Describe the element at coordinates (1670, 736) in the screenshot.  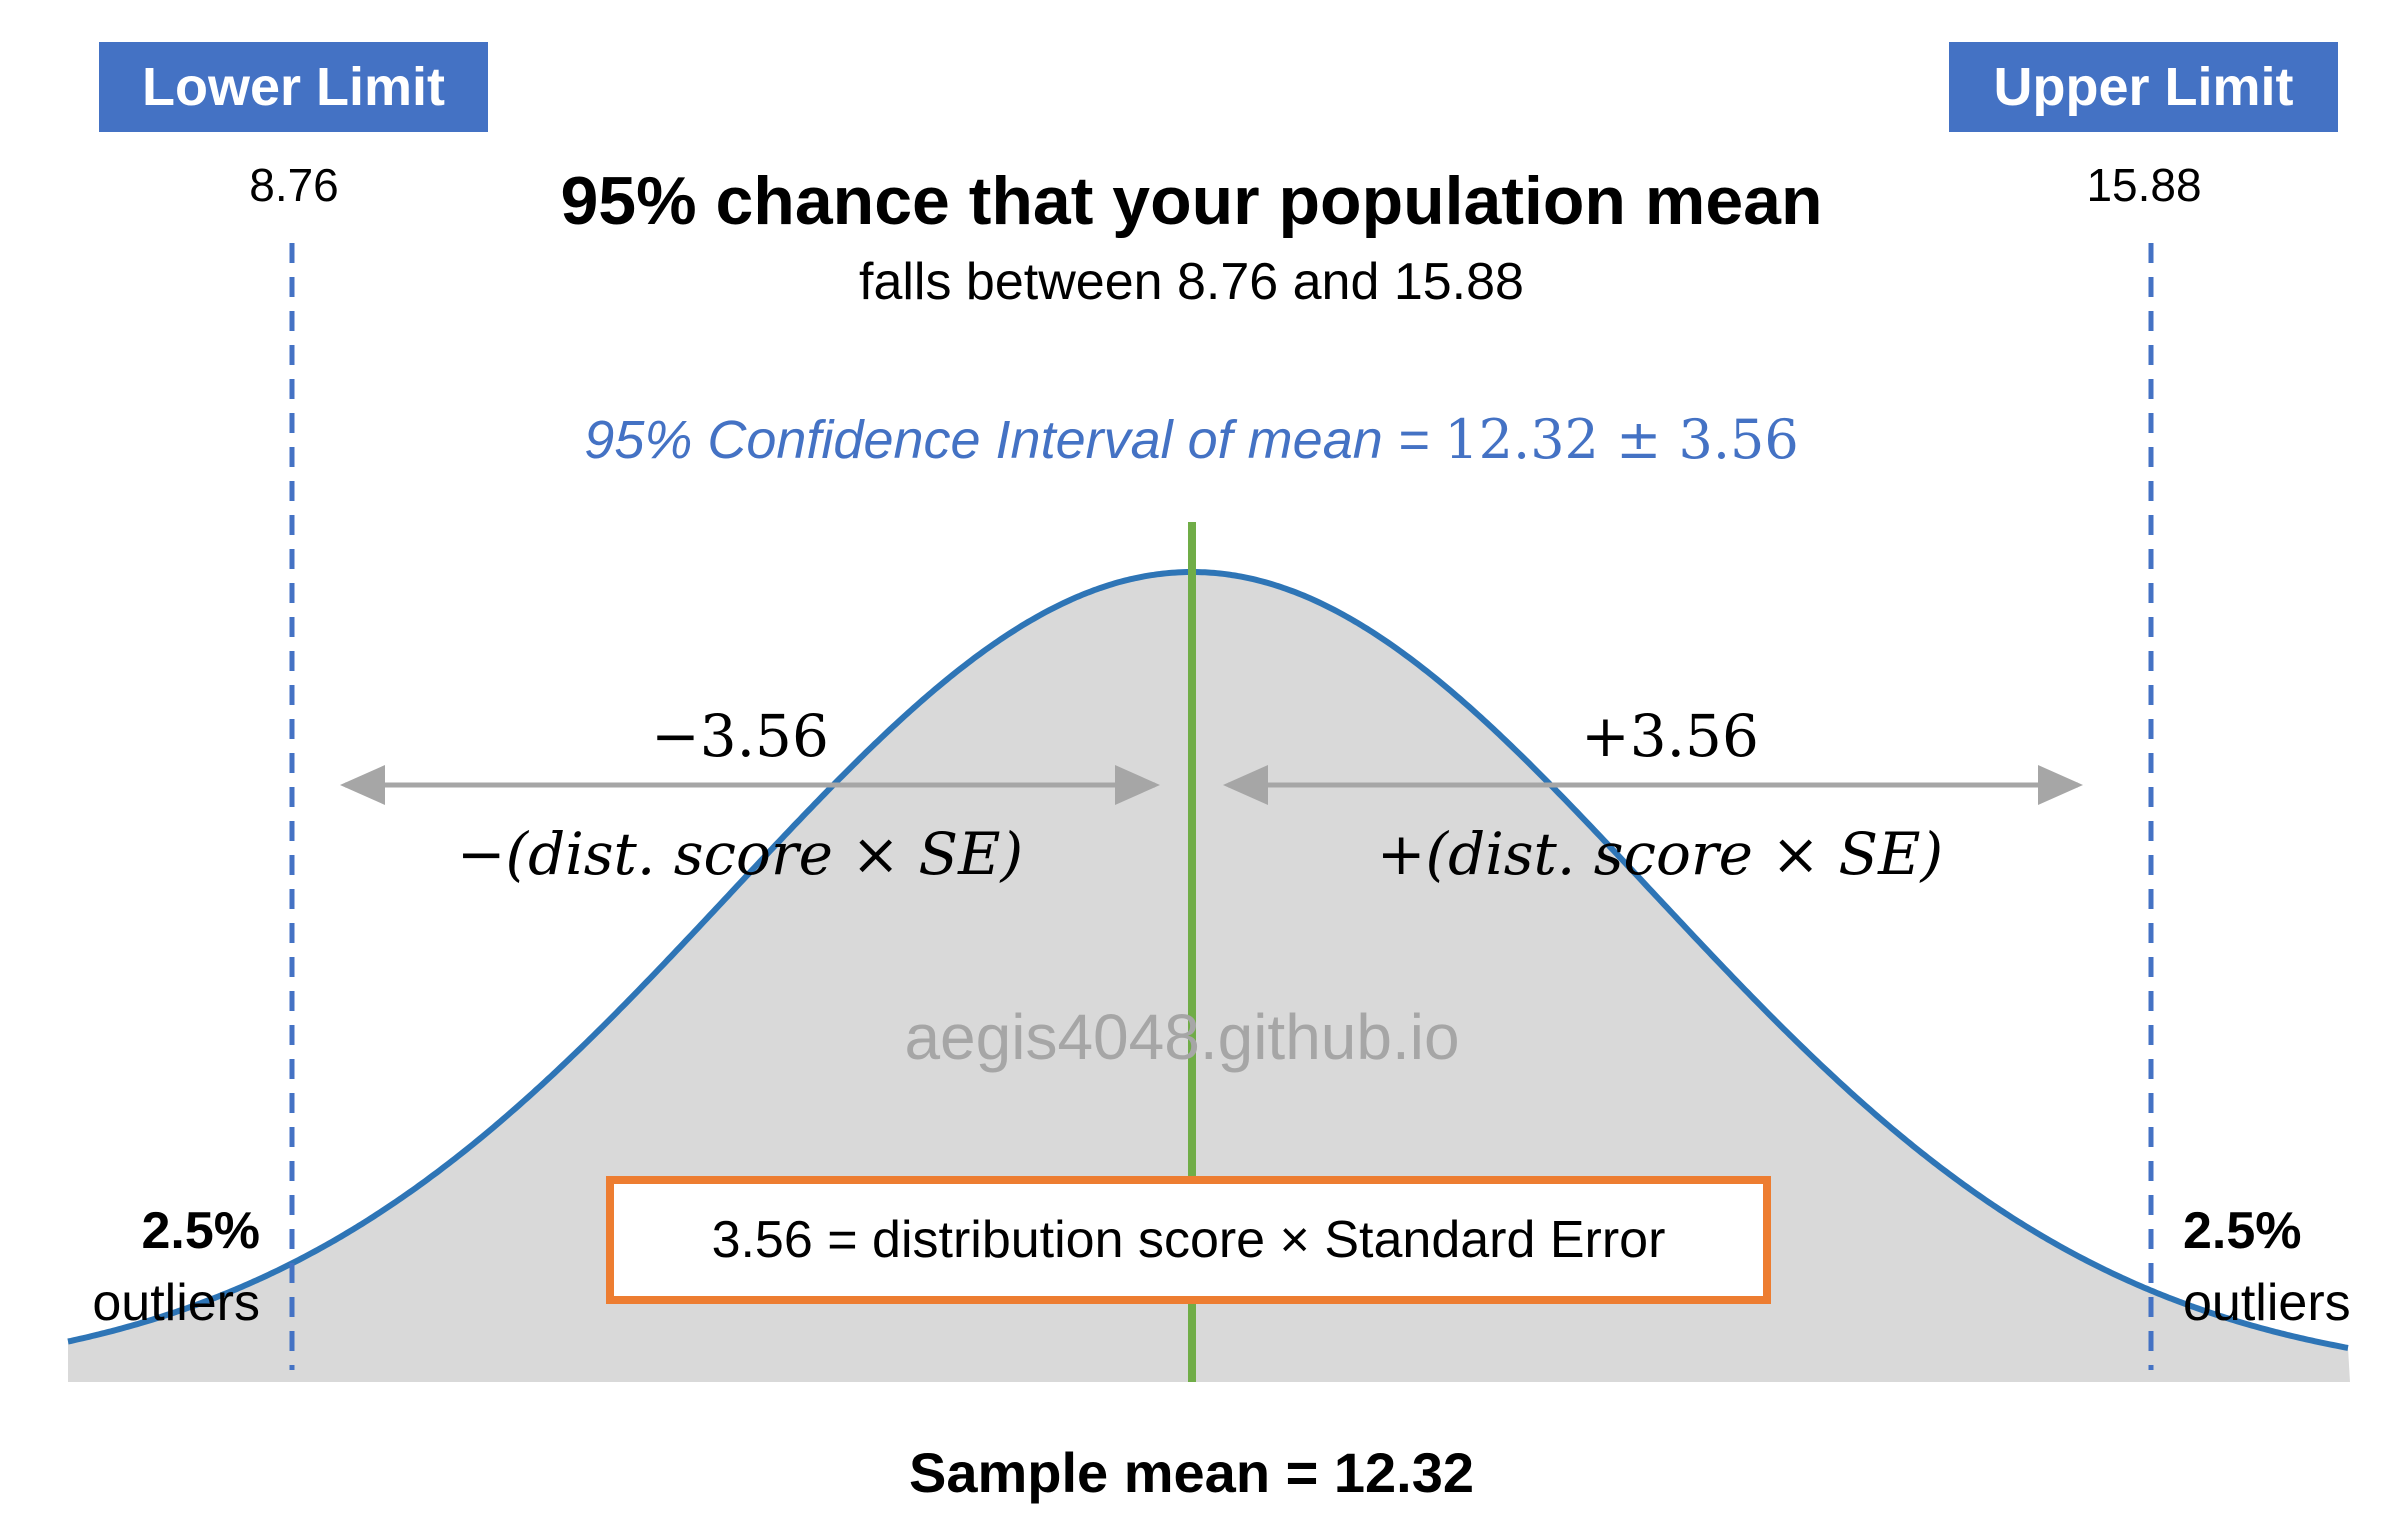
I see `right-margin-value: +3.56` at that location.